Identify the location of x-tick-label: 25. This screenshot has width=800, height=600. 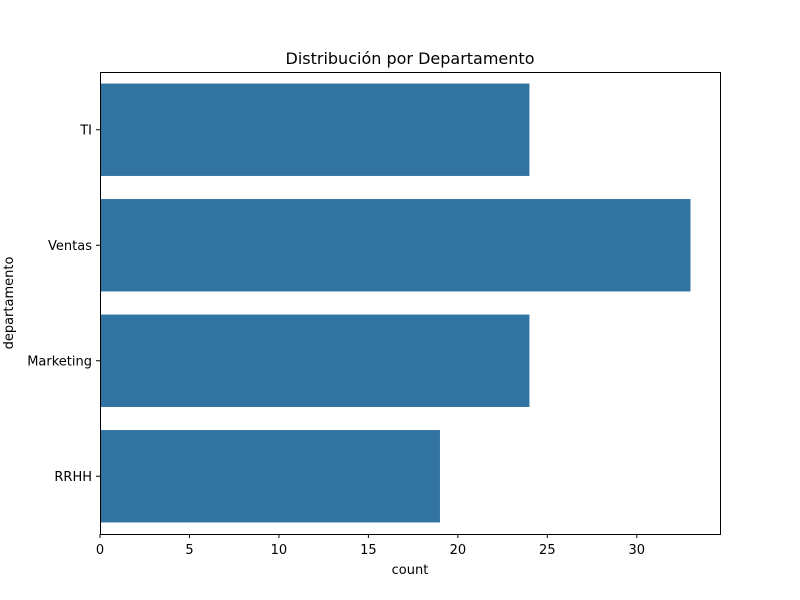
(547, 550).